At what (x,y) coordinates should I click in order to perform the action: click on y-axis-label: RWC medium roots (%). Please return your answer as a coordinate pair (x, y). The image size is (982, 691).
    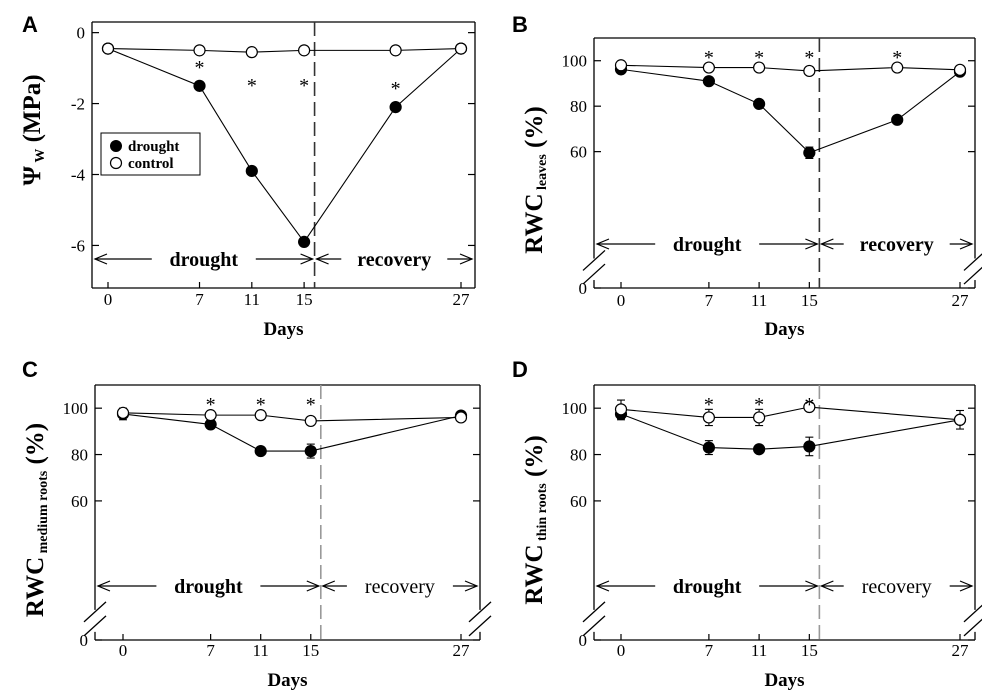
    Looking at the image, I should click on (36, 520).